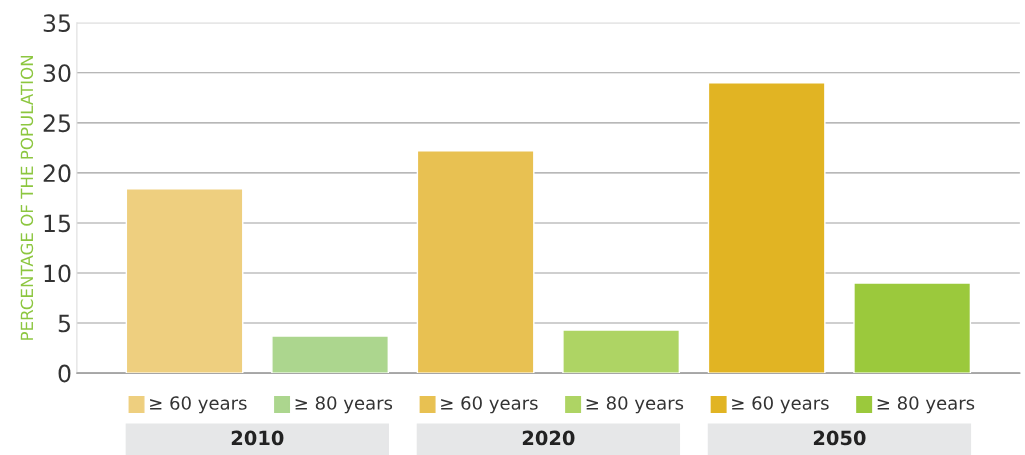  Describe the element at coordinates (57, 73) in the screenshot. I see `y-tick-label: 30` at that location.